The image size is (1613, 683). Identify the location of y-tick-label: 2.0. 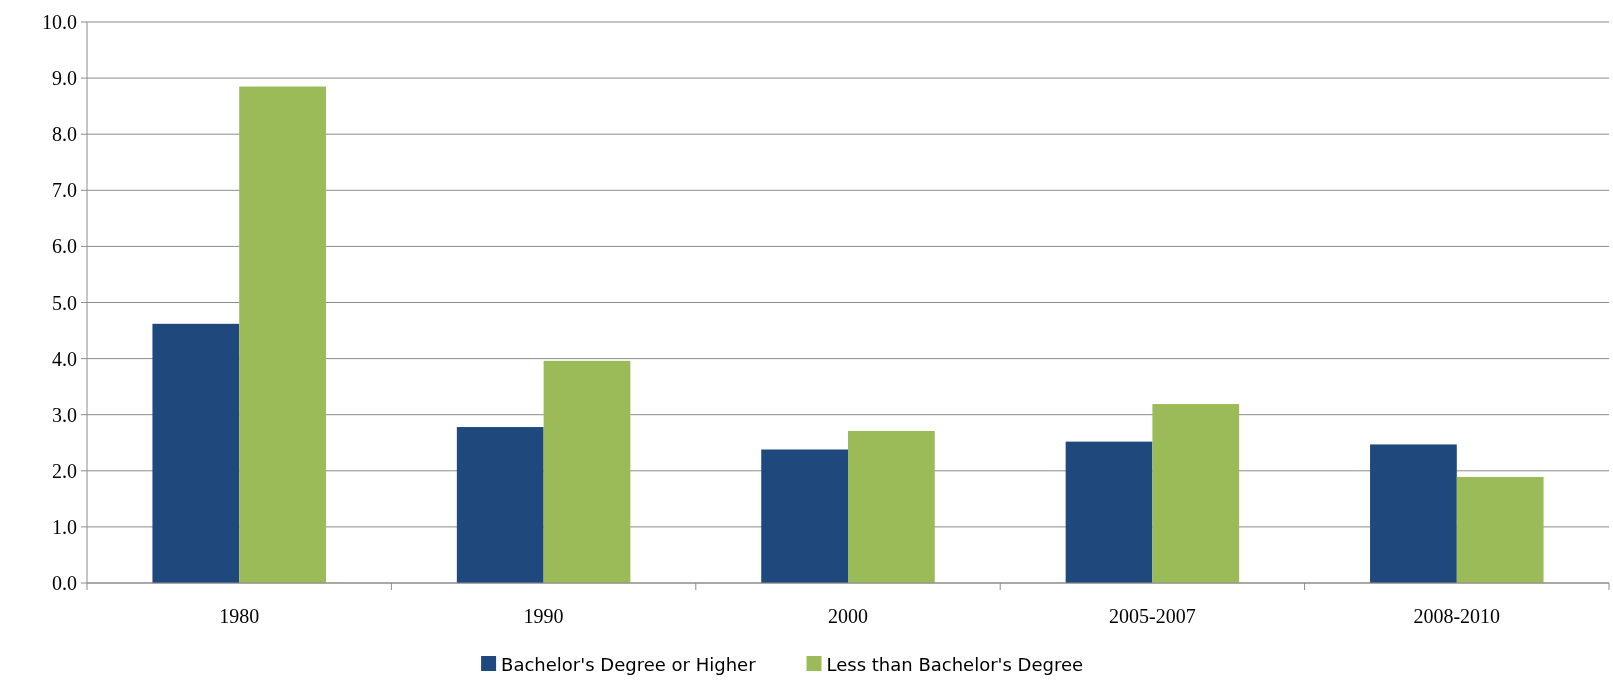
(64, 470).